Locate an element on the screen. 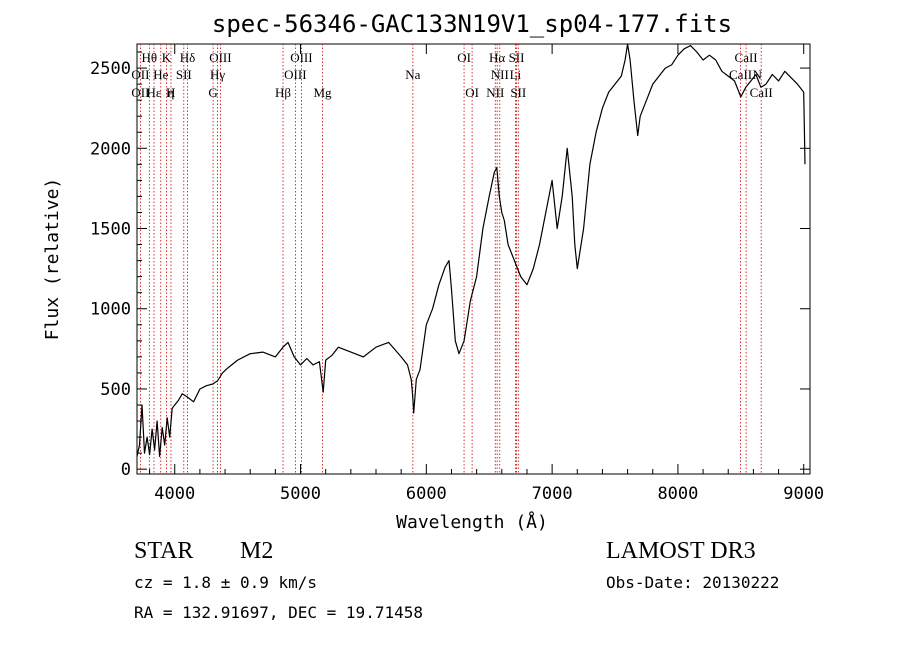 The width and height of the screenshot is (900, 653). x-tick-label: 8000 is located at coordinates (677, 494).